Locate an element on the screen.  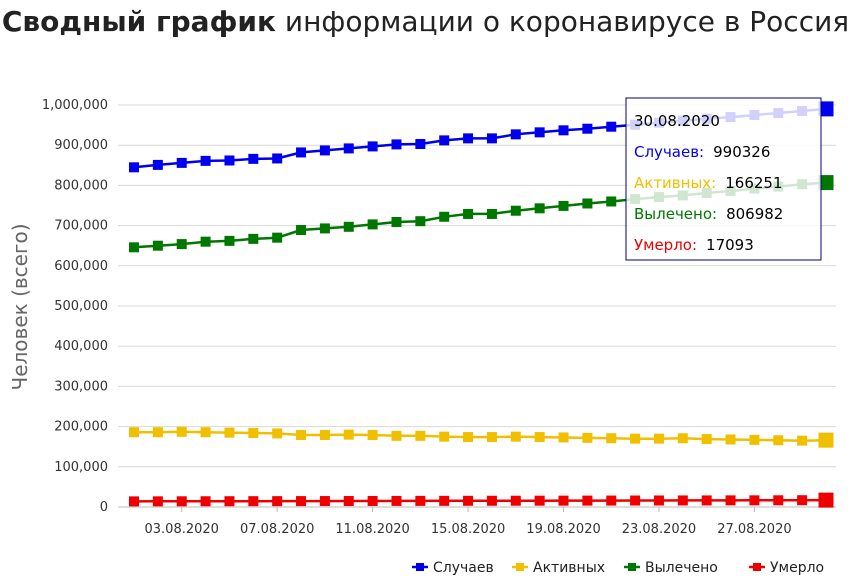
y-tick-label: 400,000 is located at coordinates (81, 346).